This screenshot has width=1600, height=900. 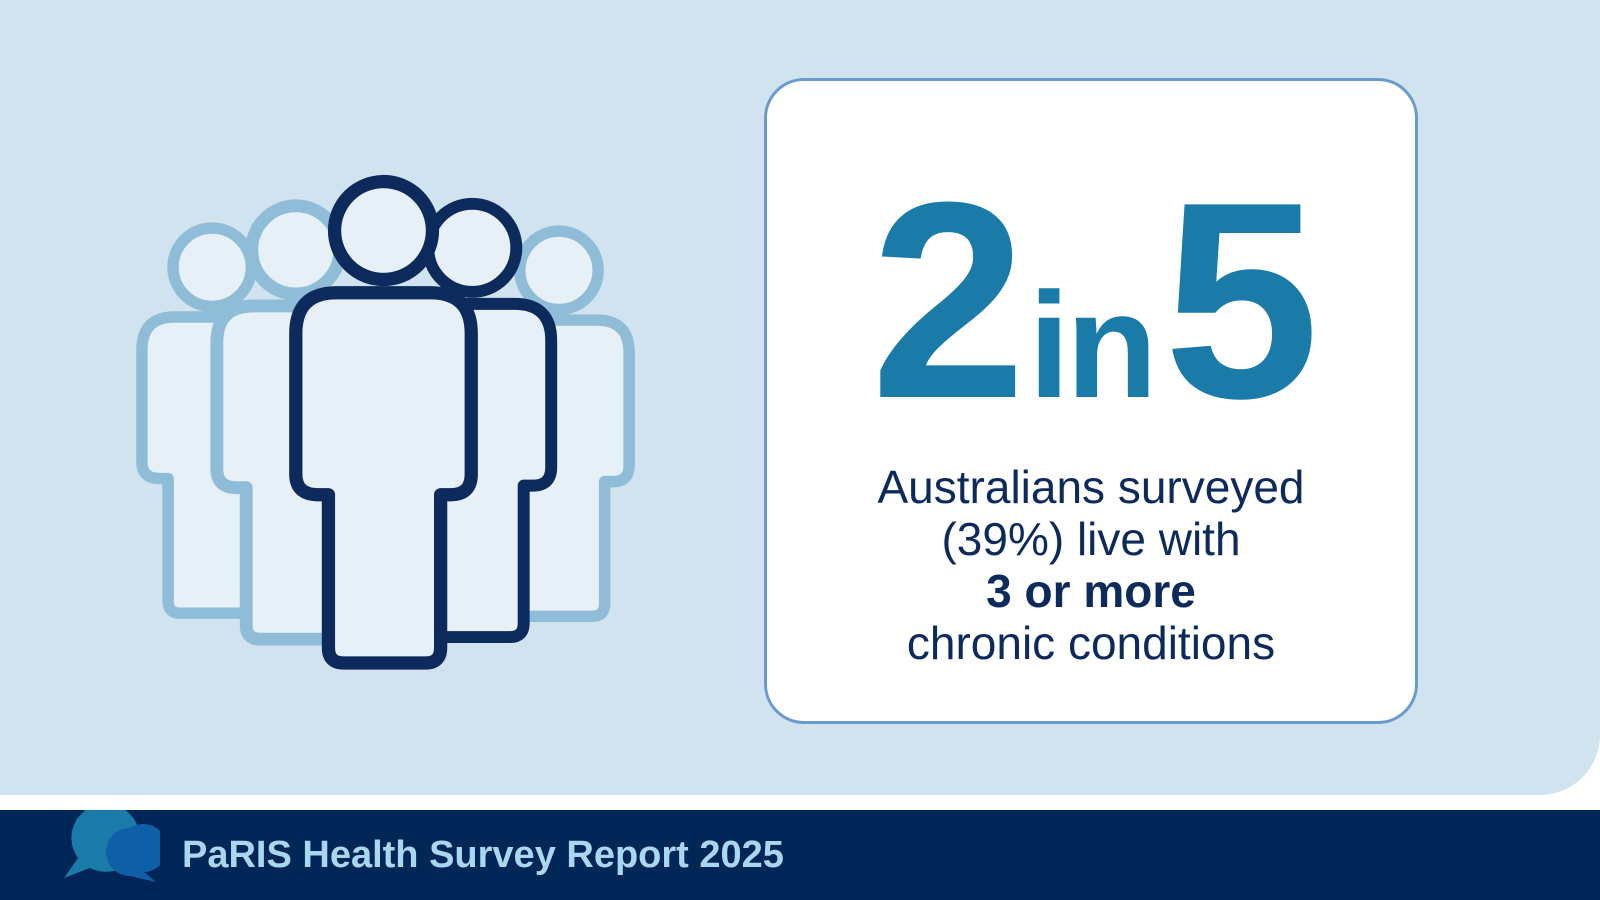 What do you see at coordinates (1241, 301) in the screenshot?
I see `stat-denominator: 5` at bounding box center [1241, 301].